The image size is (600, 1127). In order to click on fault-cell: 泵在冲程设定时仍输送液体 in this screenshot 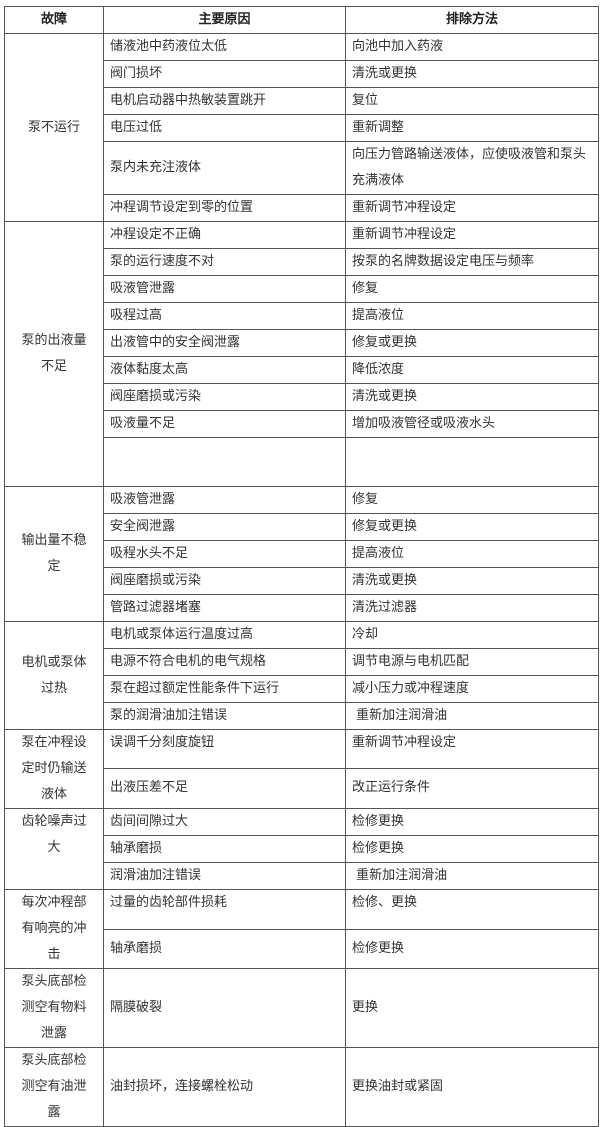, I will do `click(54, 769)`.